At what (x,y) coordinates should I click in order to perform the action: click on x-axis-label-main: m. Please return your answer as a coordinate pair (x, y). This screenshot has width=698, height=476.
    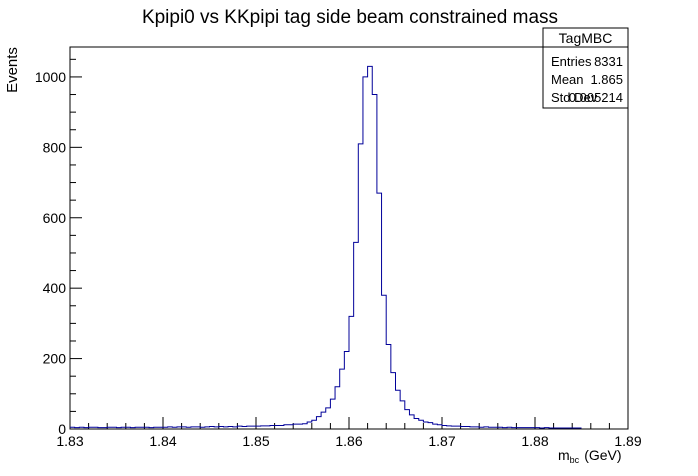
    Looking at the image, I should click on (564, 455).